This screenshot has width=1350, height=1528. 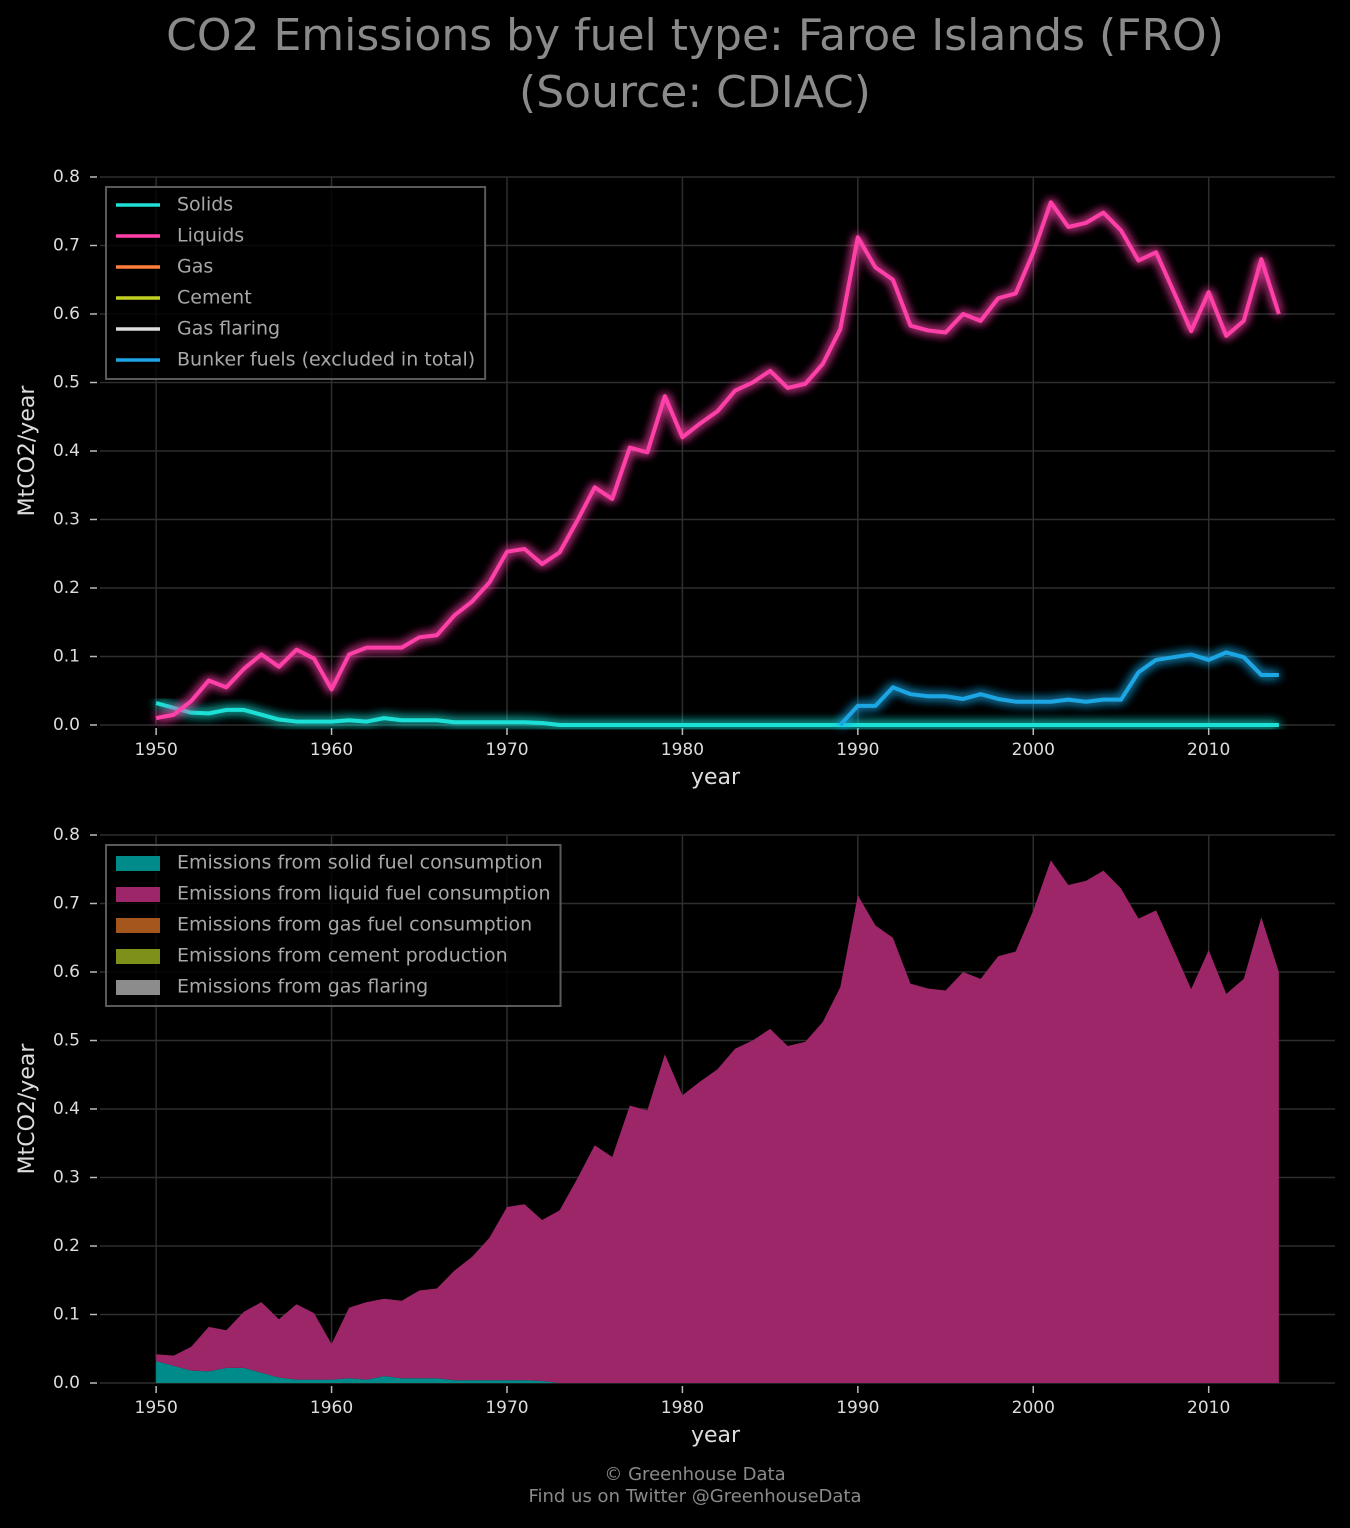 I want to click on series-area, so click(x=717, y=1372).